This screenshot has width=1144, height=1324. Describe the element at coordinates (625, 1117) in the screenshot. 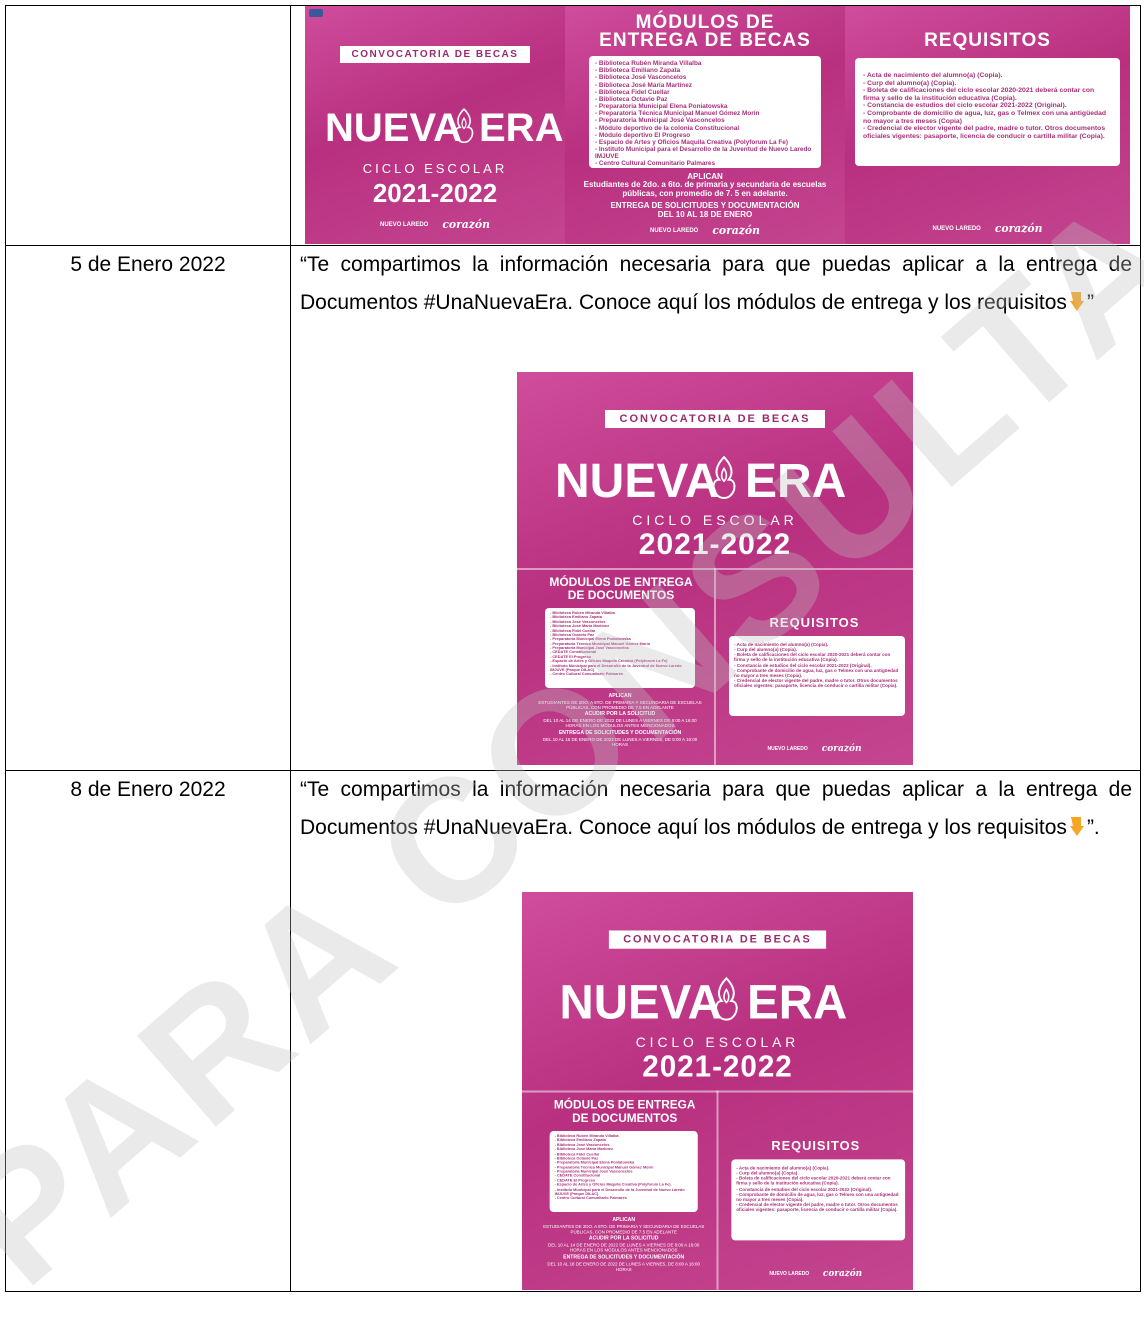

I see `modulos-title: DE DOCUMENTOS` at that location.